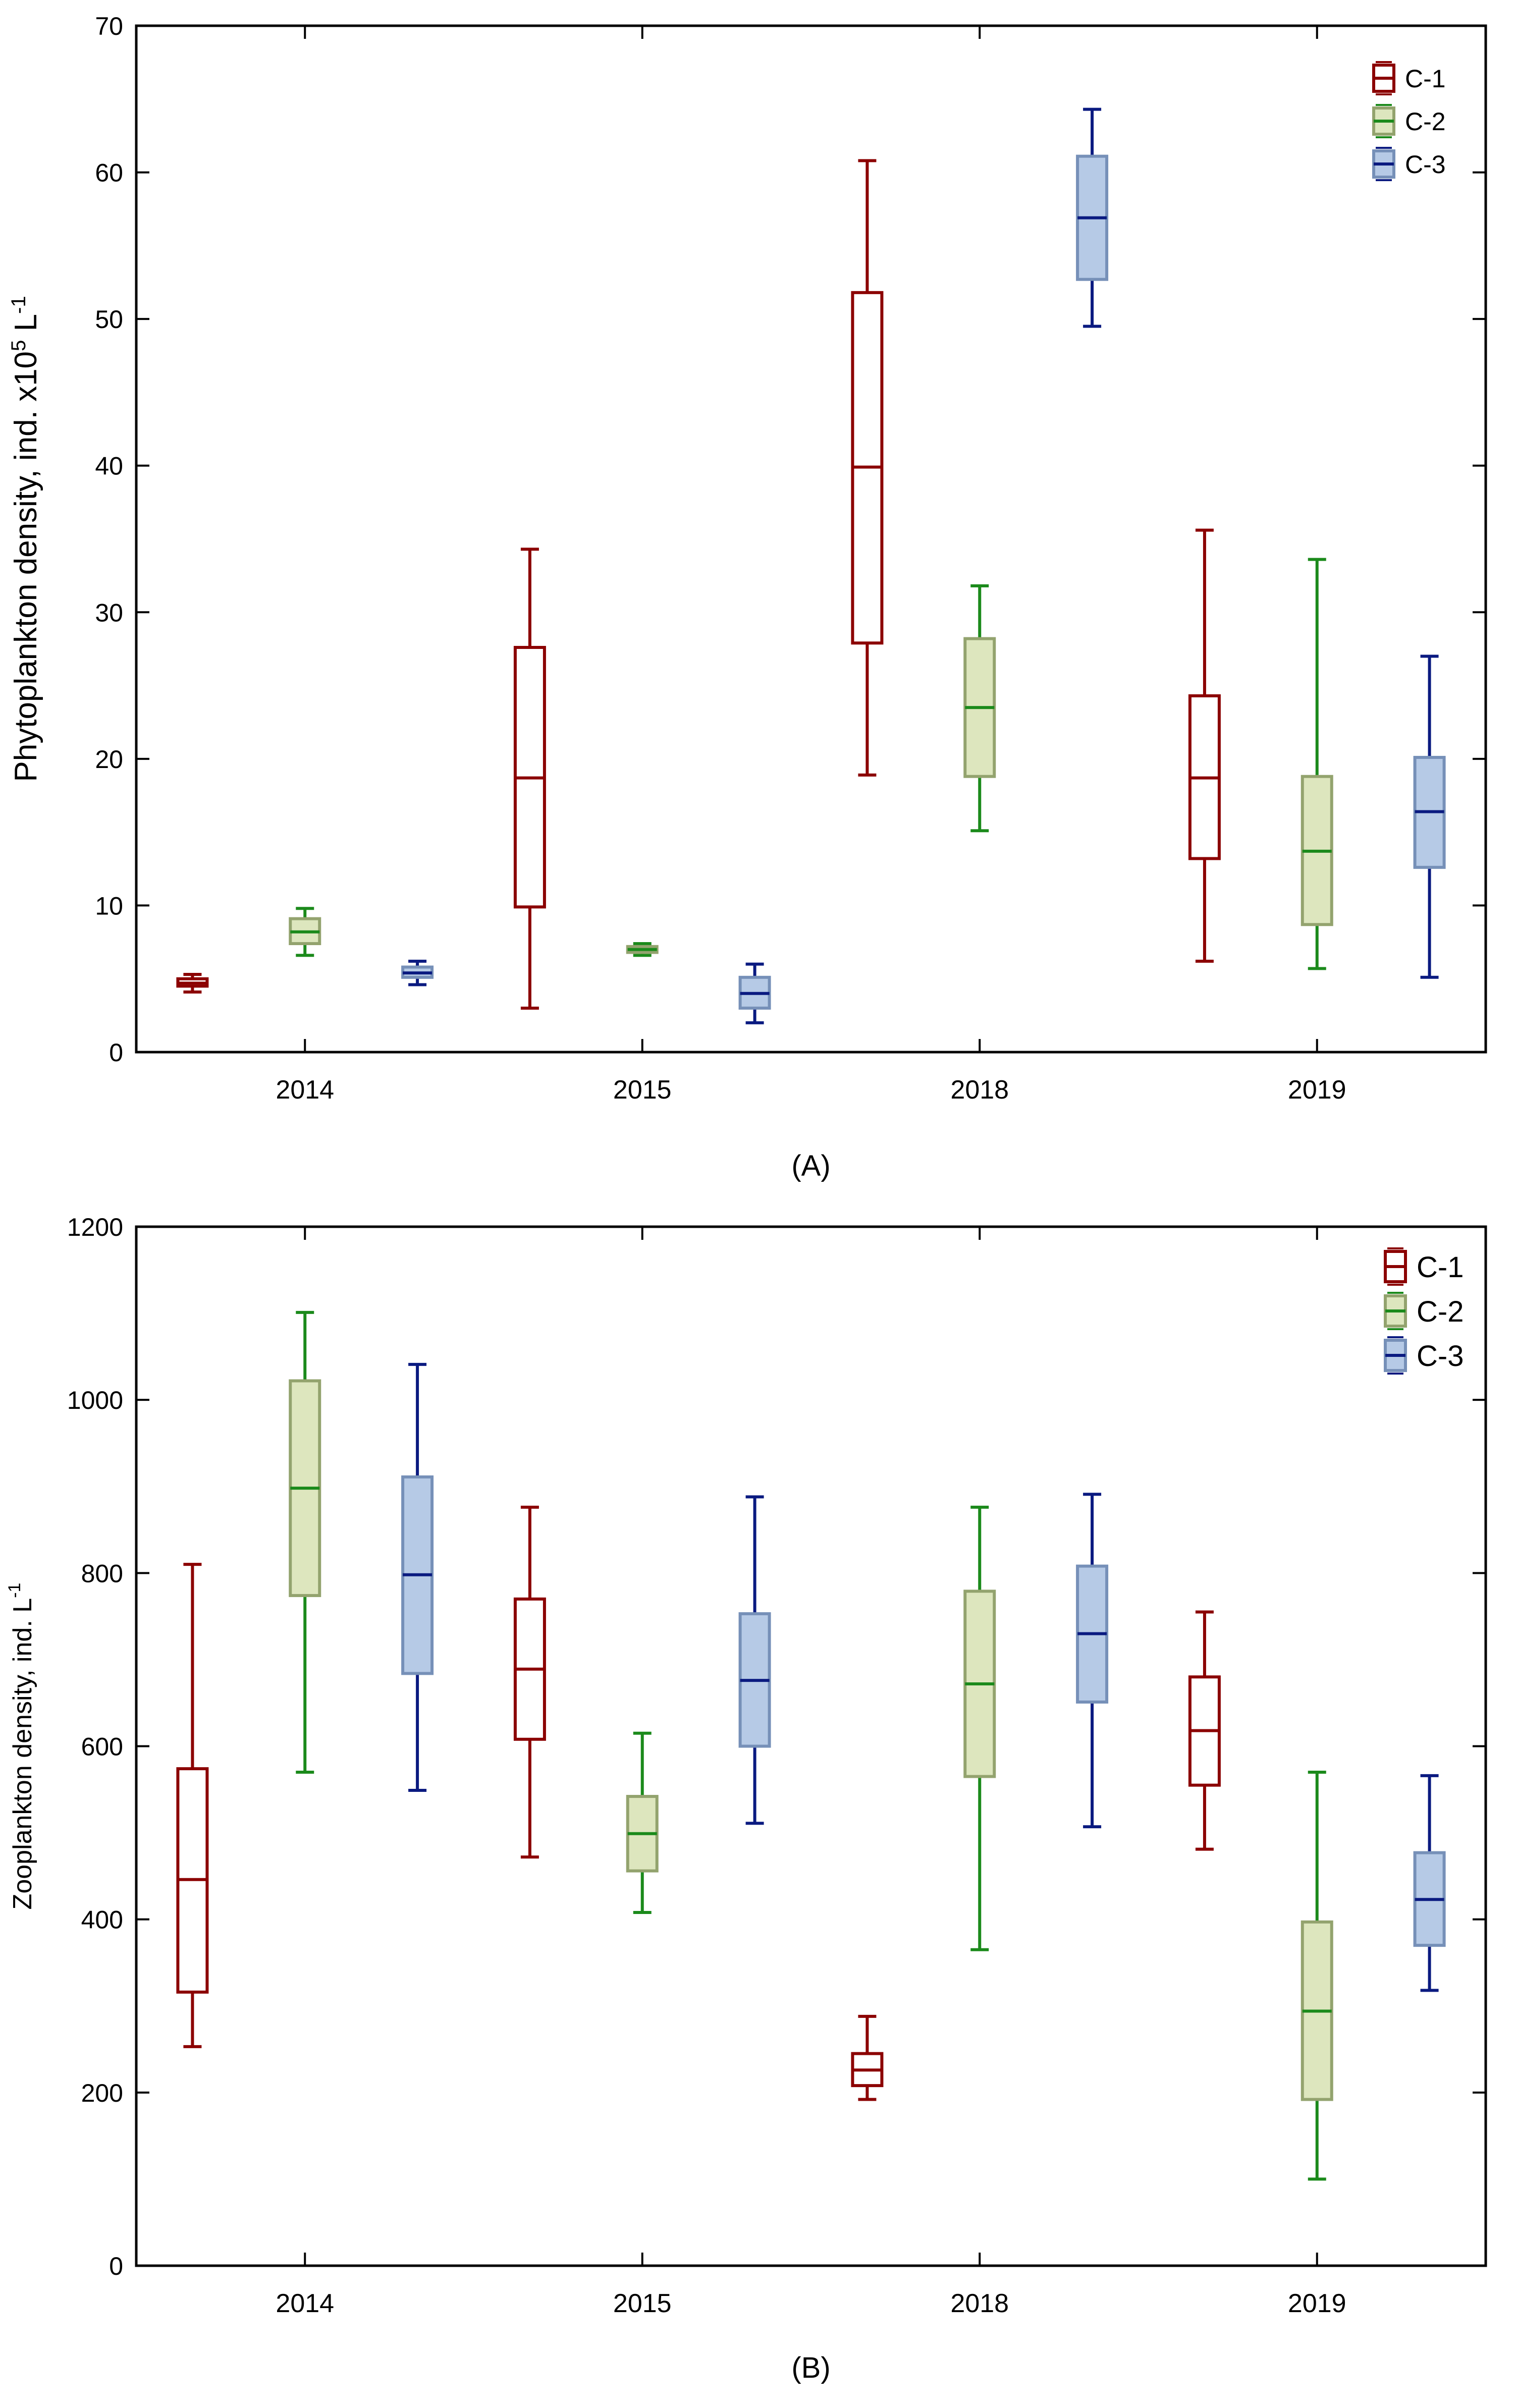  What do you see at coordinates (19, 345) in the screenshot?
I see `y-axis-label-superscript: 5` at bounding box center [19, 345].